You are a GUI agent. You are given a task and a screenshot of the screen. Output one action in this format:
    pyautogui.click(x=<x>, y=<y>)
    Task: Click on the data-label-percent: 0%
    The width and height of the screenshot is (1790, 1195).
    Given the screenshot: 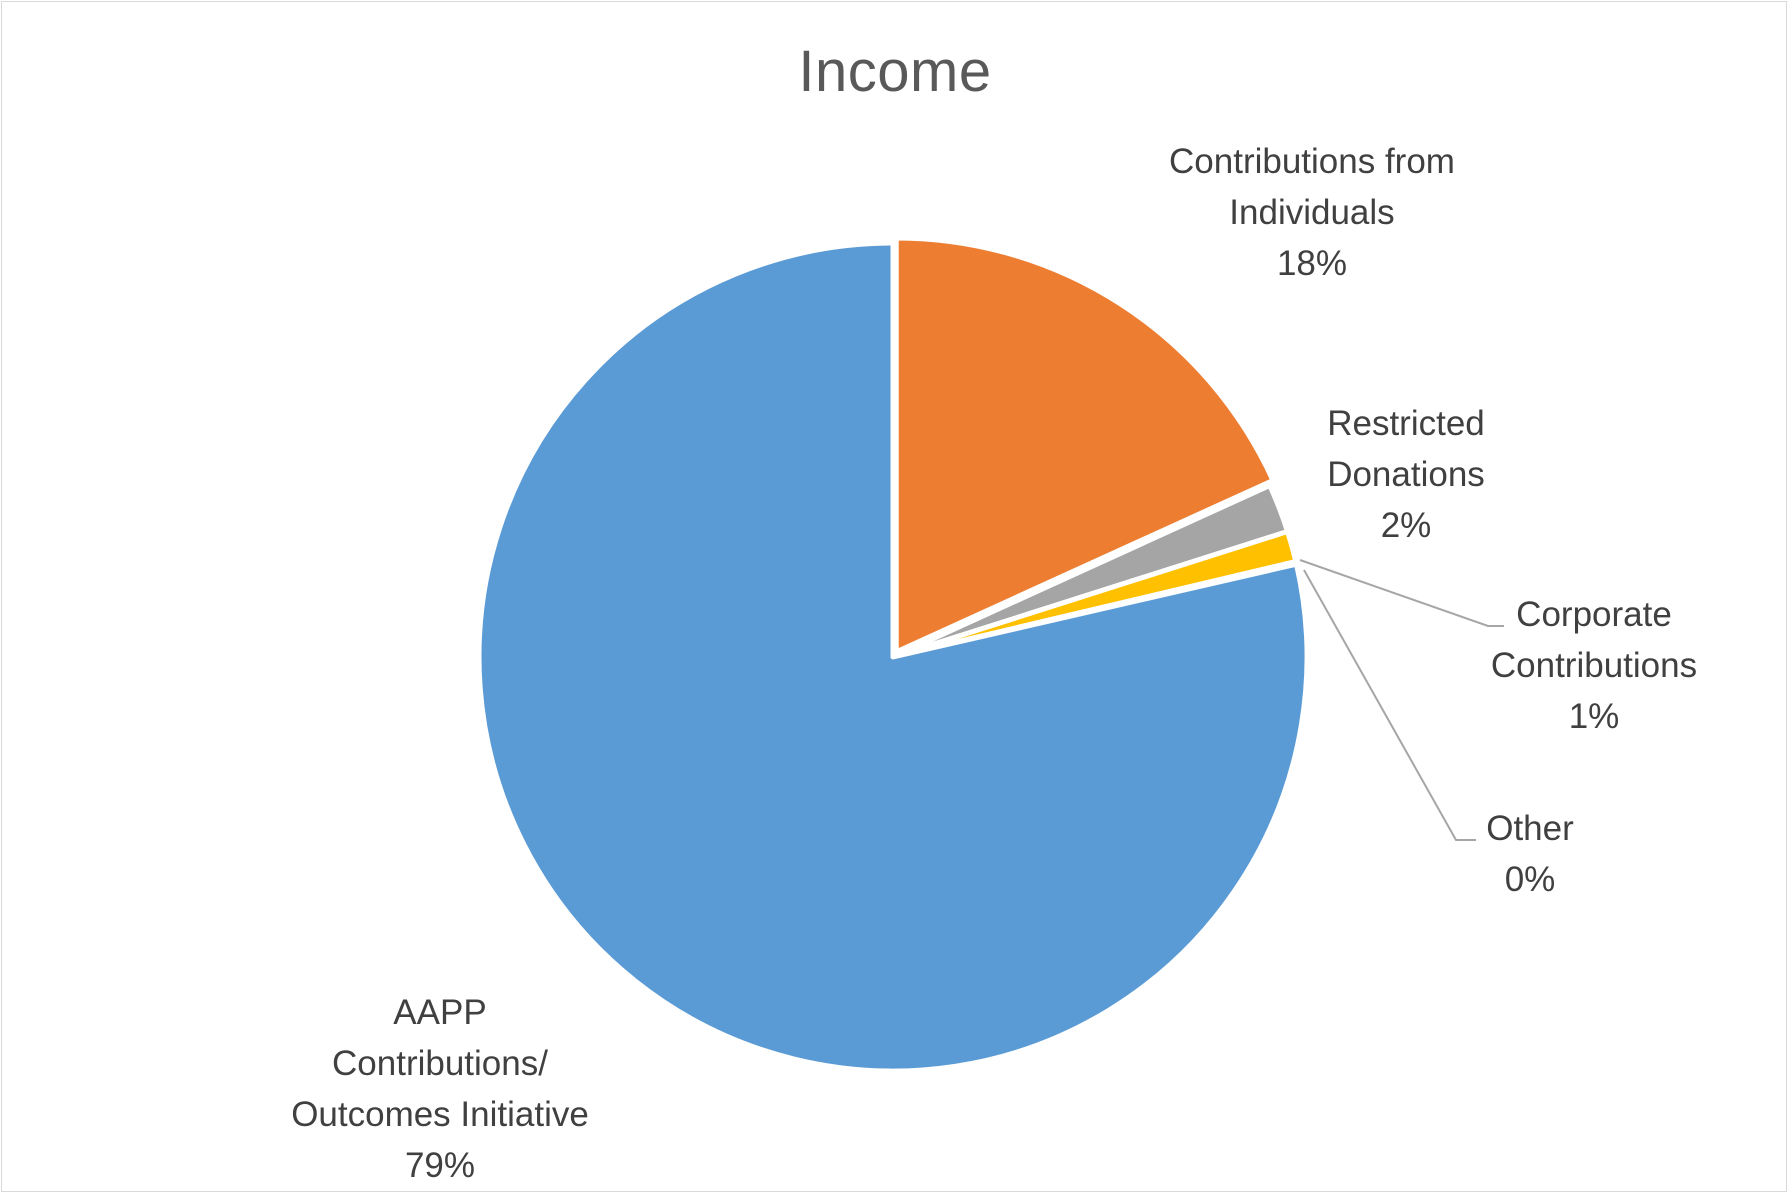 What is the action you would take?
    pyautogui.click(x=1530, y=879)
    